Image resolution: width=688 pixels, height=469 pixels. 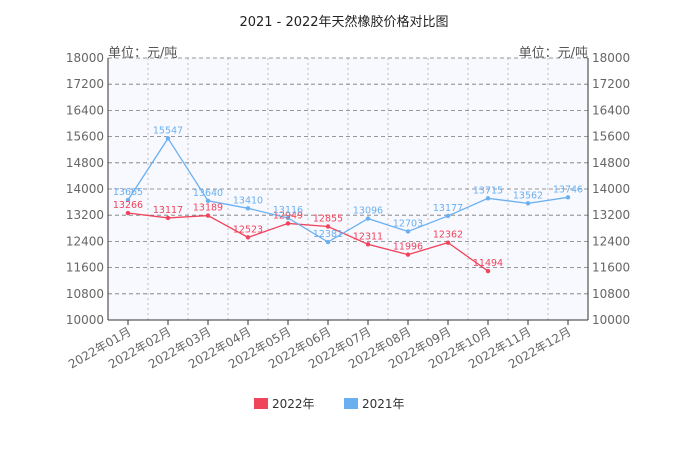 I want to click on y-tick-label-left: 14000, so click(x=85, y=189).